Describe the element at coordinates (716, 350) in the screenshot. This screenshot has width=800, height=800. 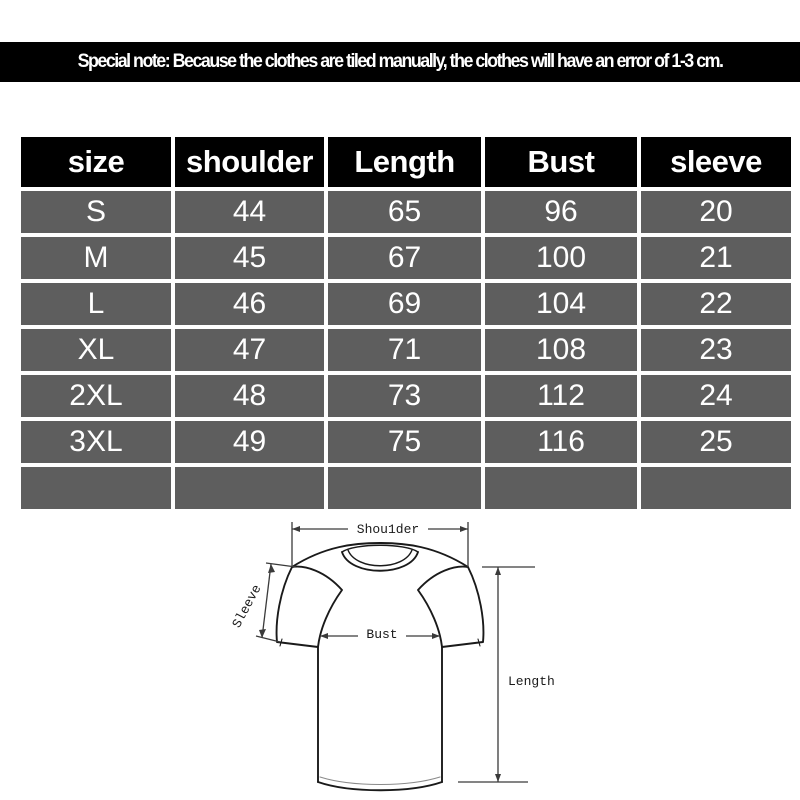
I see `cell-sleeve: 23` at that location.